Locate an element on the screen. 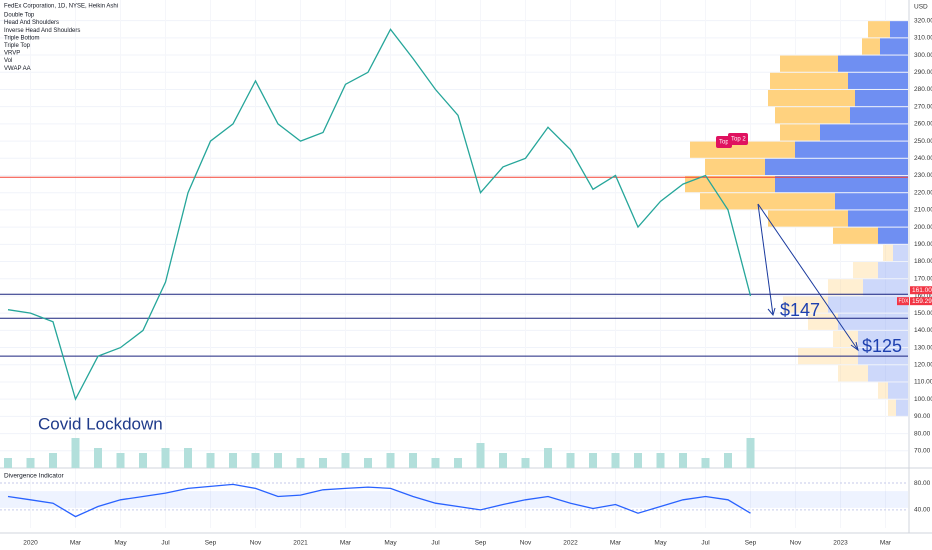 The height and width of the screenshot is (550, 932). y-tick-label: 300.00 is located at coordinates (923, 55).